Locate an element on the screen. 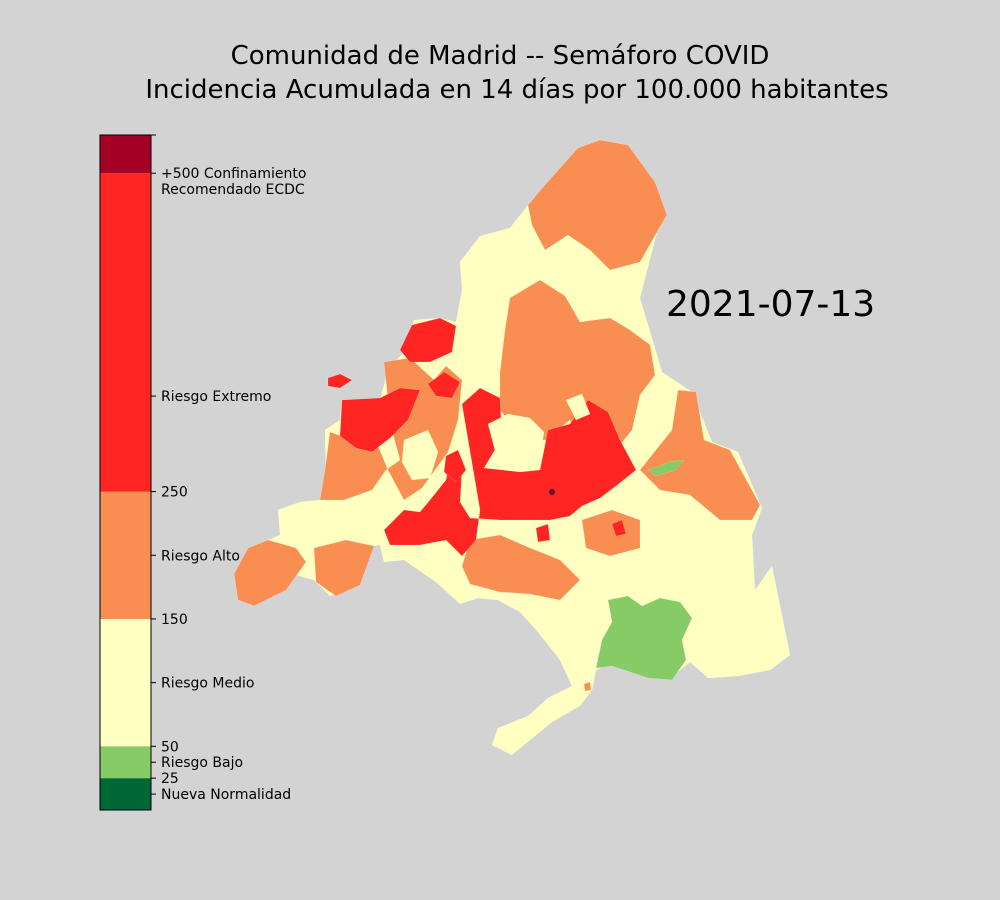  date-label: 2021-07-13 is located at coordinates (771, 304).